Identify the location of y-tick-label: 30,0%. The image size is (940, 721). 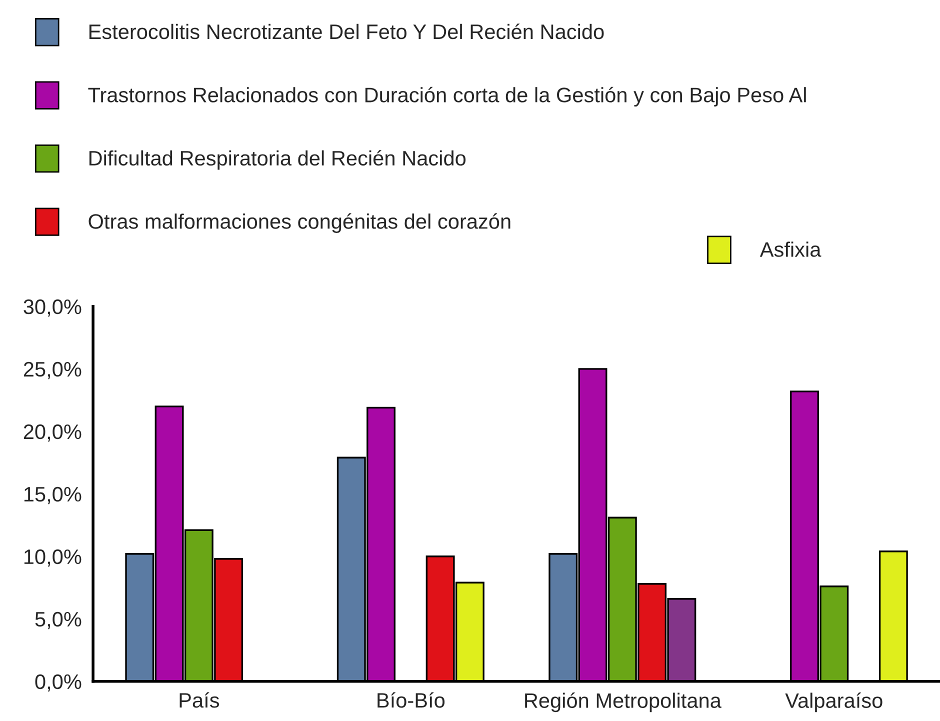
(53, 308).